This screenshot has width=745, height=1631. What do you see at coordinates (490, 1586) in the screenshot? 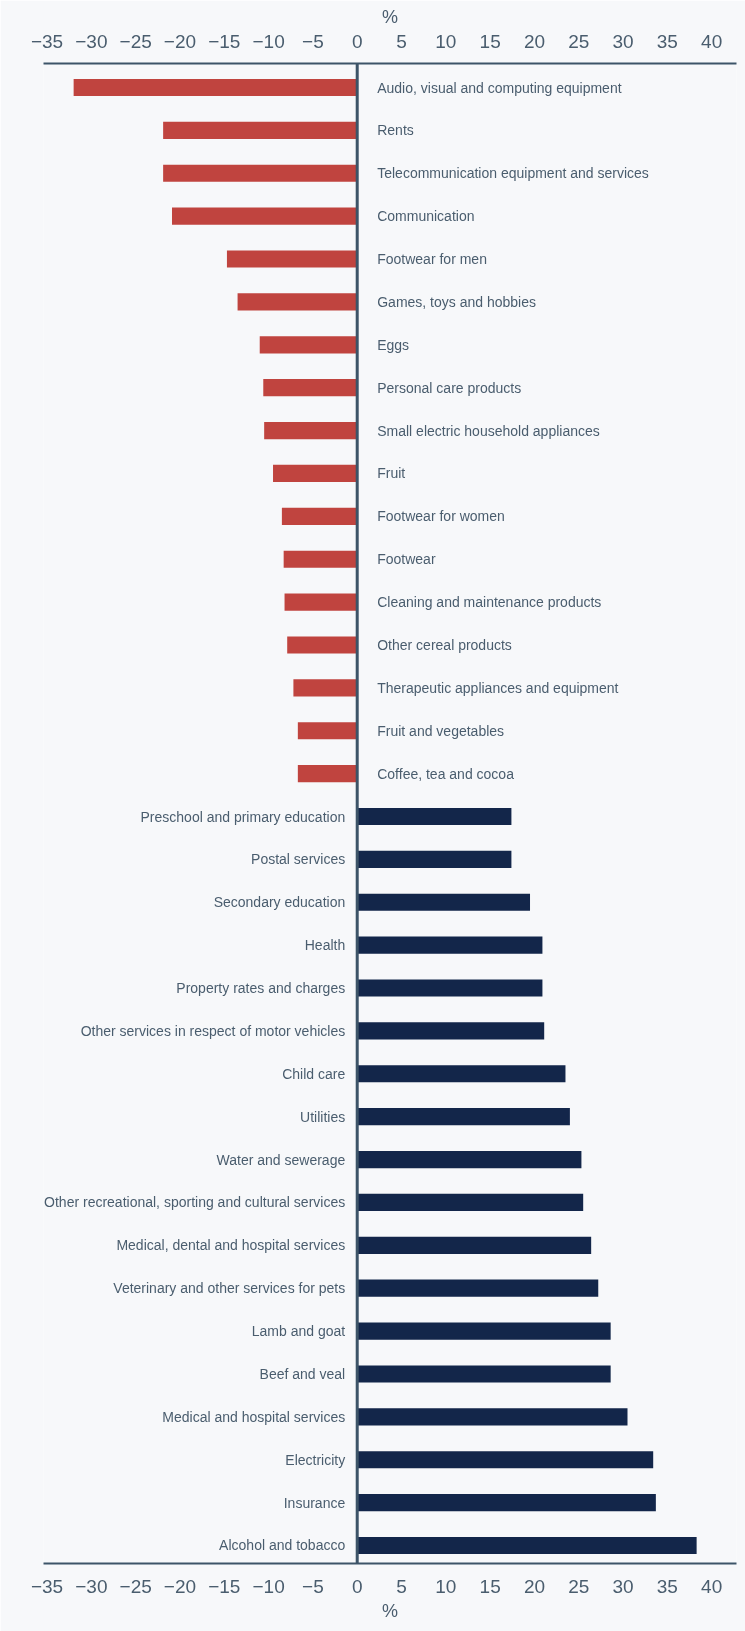
I see `x-tick-label: 15` at bounding box center [490, 1586].